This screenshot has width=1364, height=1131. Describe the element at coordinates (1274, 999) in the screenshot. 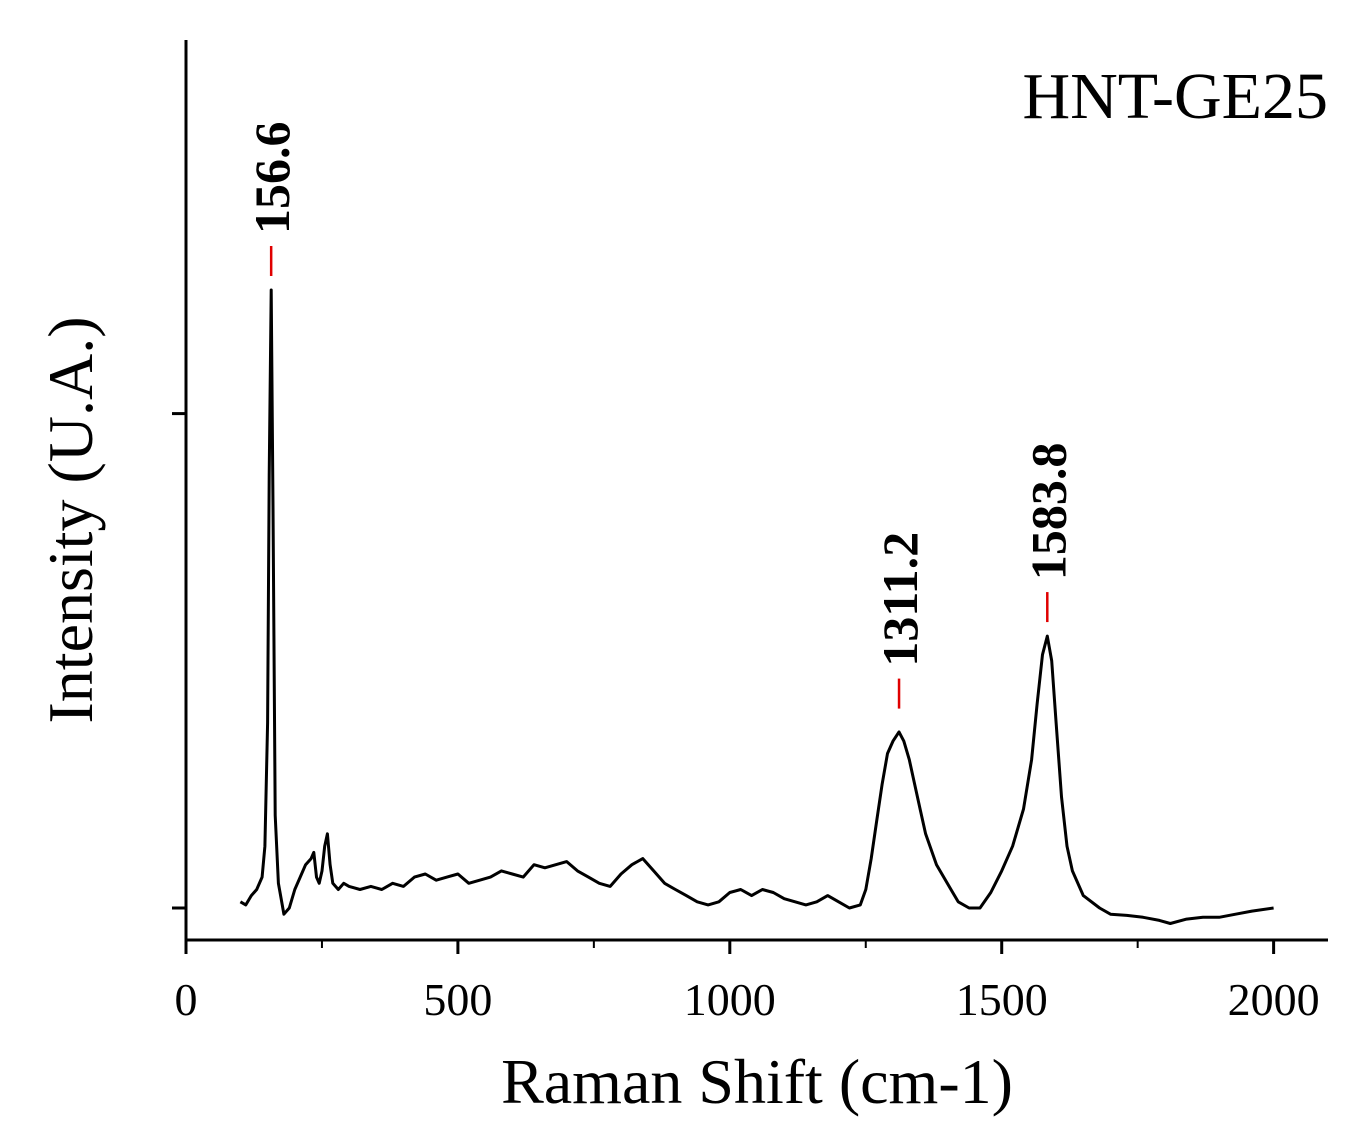

I see `x-tick-label: 2000` at that location.